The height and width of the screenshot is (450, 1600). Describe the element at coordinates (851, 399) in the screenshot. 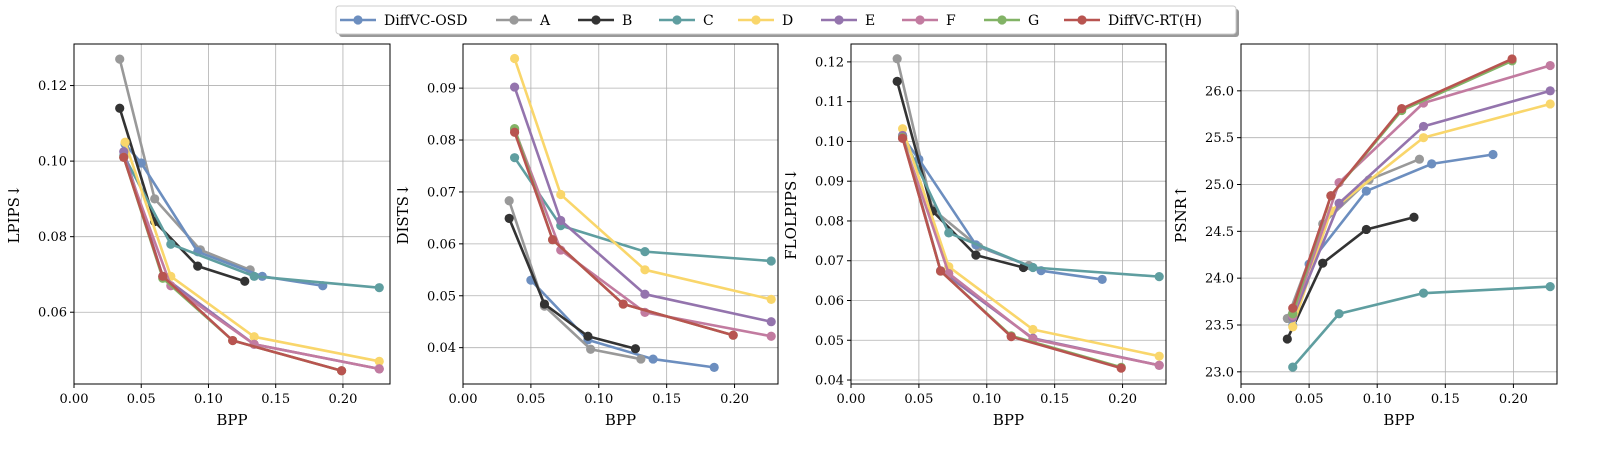

I see `x-tick-label: 0.00` at that location.